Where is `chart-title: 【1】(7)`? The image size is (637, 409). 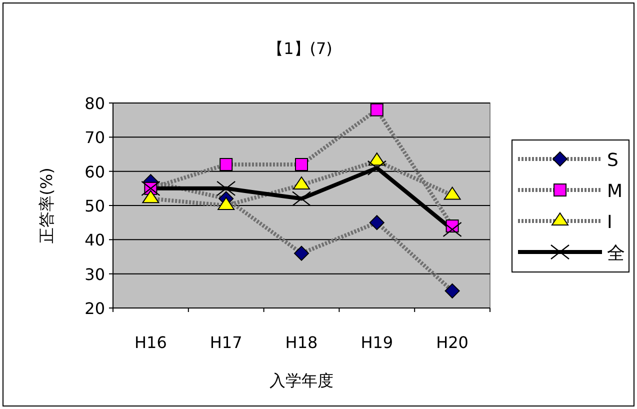 chart-title: 【1】(7) is located at coordinates (300, 48).